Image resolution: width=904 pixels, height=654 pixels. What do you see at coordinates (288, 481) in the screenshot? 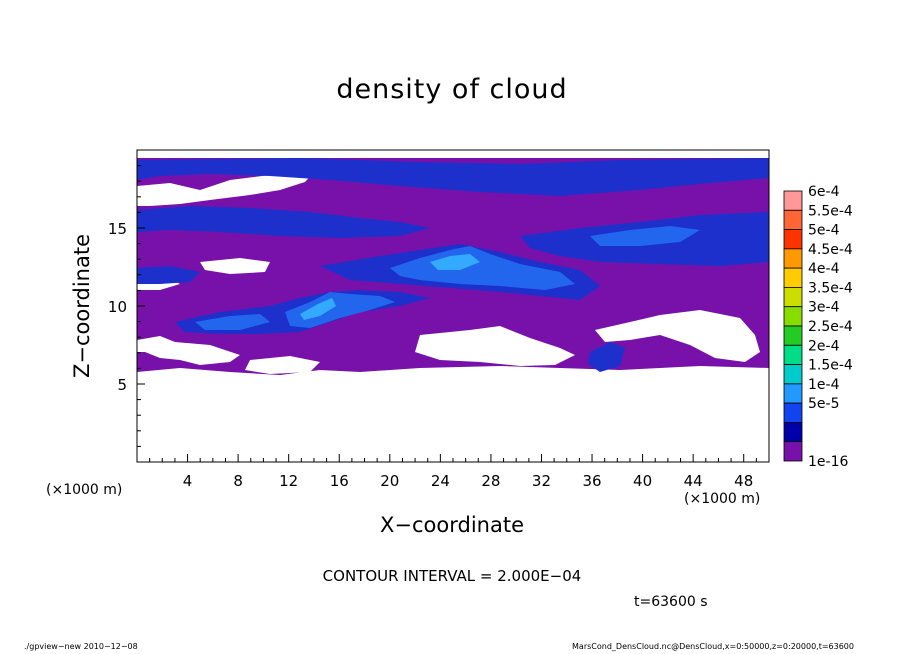
I see `x-tick-label: 12` at bounding box center [288, 481].